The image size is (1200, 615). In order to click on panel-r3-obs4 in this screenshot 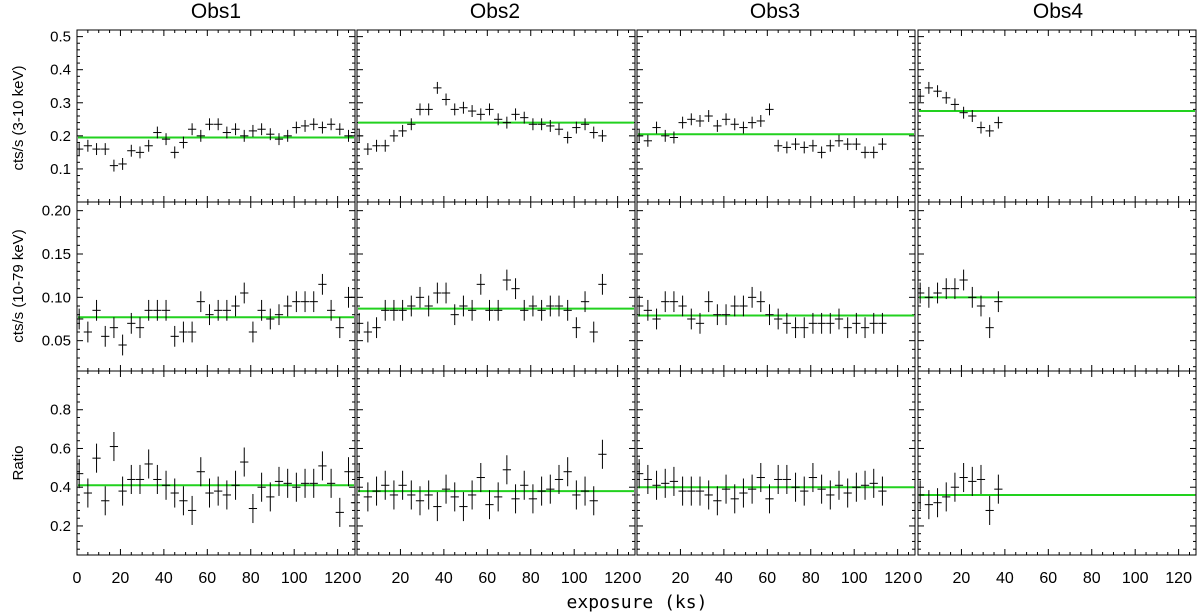, I will do `click(1057, 463)`.